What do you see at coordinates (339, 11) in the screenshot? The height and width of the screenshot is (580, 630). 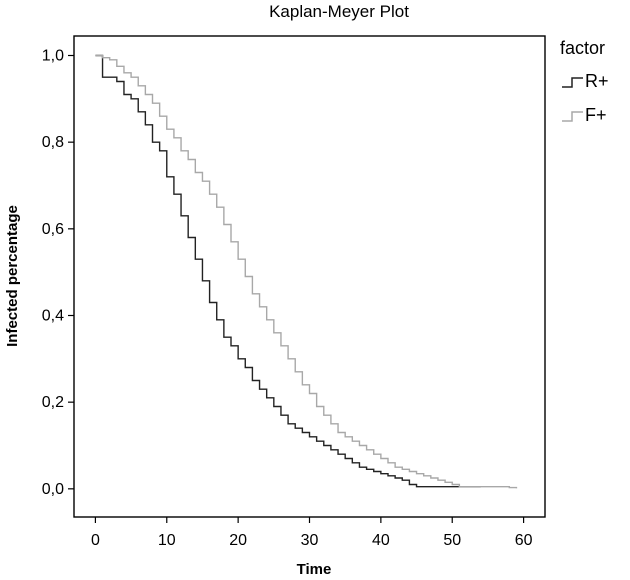 I see `chart-title: Kaplan-Meyer Plot` at bounding box center [339, 11].